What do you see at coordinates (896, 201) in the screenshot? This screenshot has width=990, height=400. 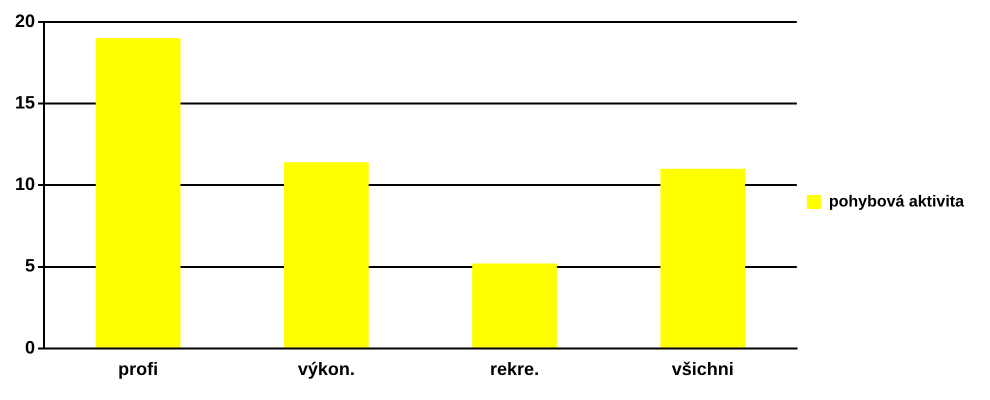 I see `legend-label: pohybová aktivita` at bounding box center [896, 201].